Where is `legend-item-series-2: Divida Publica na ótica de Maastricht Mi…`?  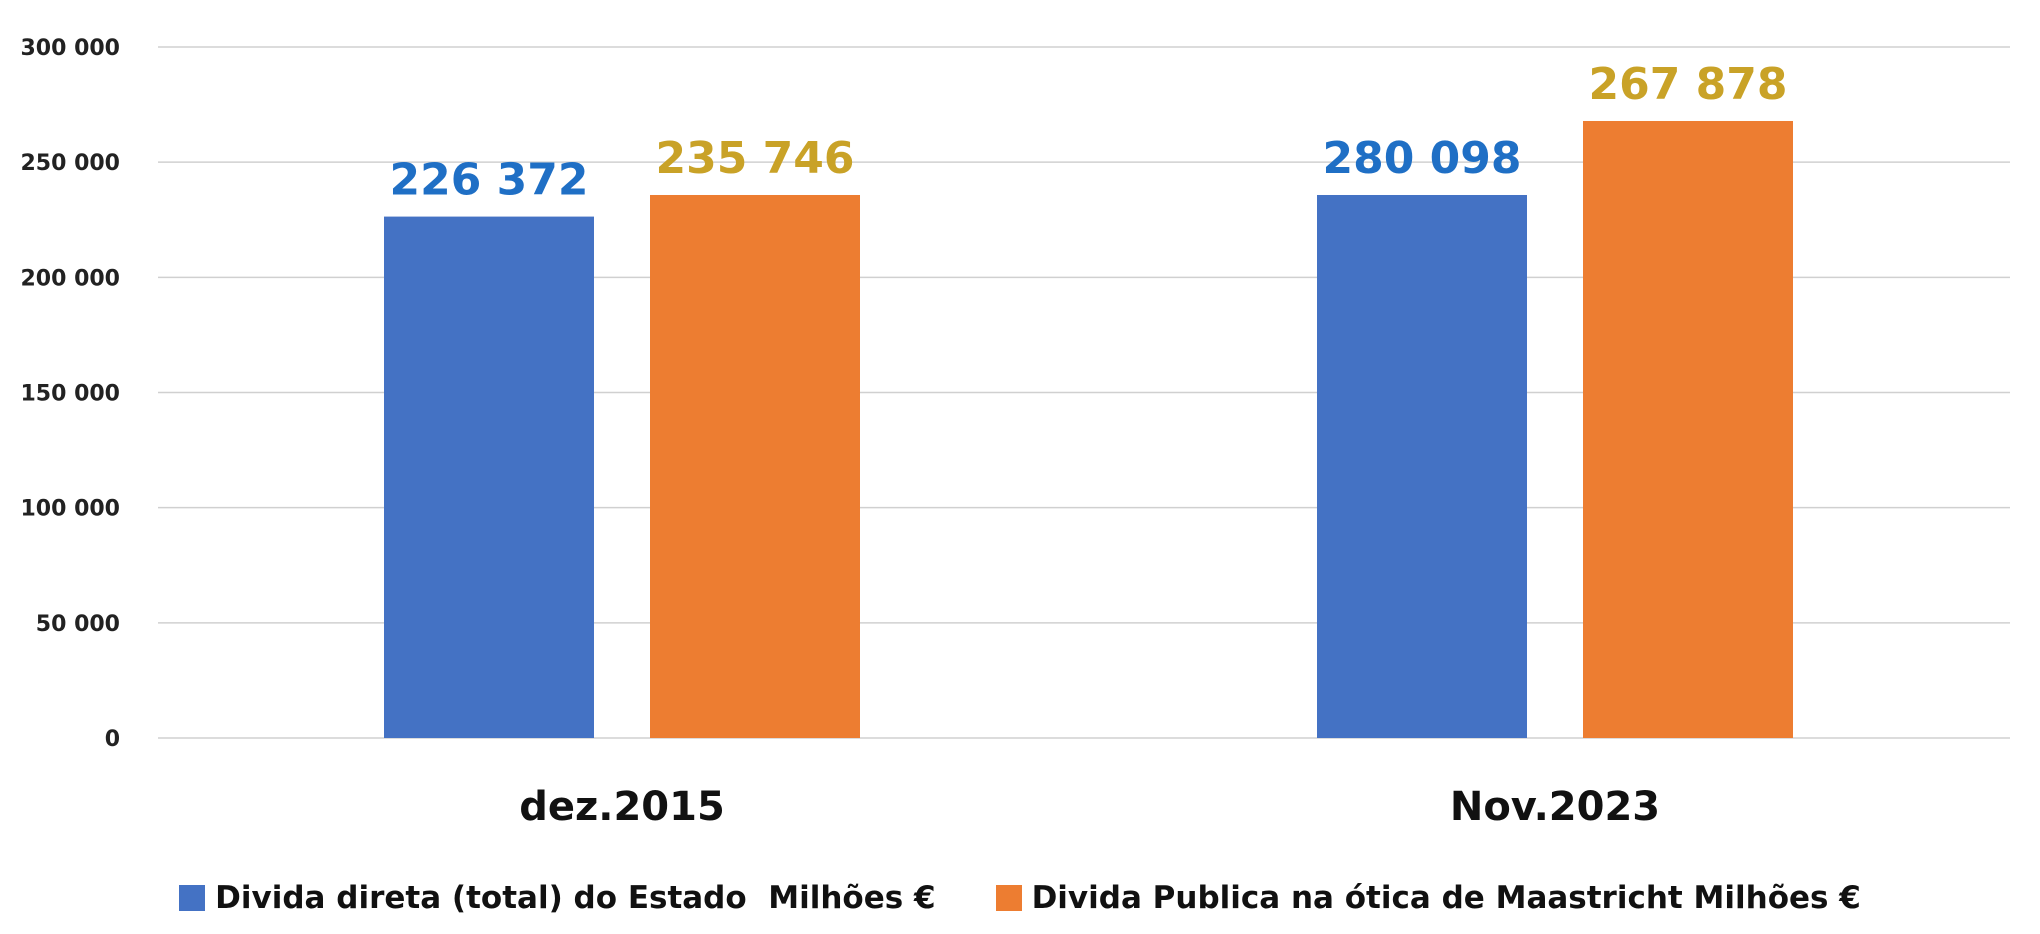
legend-item-series-2: Divida Publica na ótica de Maastricht Mi… is located at coordinates (1428, 898).